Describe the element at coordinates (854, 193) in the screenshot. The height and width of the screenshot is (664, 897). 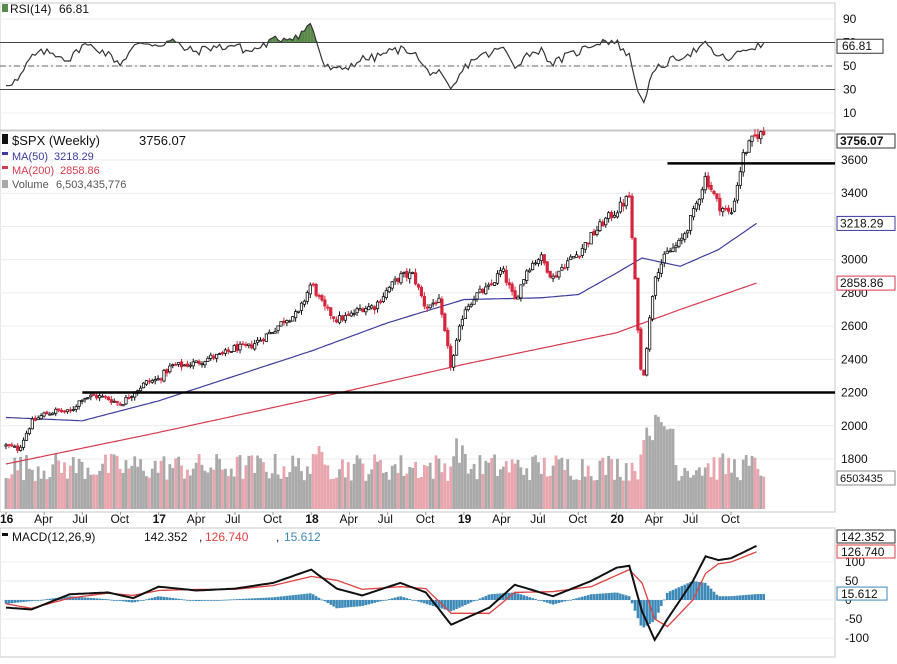
I see `price-tick-label: 3400` at that location.